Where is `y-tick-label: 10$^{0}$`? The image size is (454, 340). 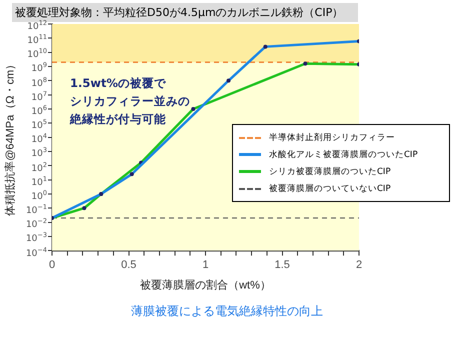
y-tick-label: 10$^{0}$ is located at coordinates (39, 195).